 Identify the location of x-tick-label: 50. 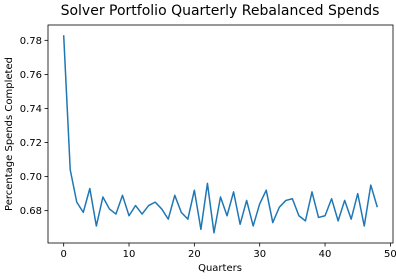
(390, 254).